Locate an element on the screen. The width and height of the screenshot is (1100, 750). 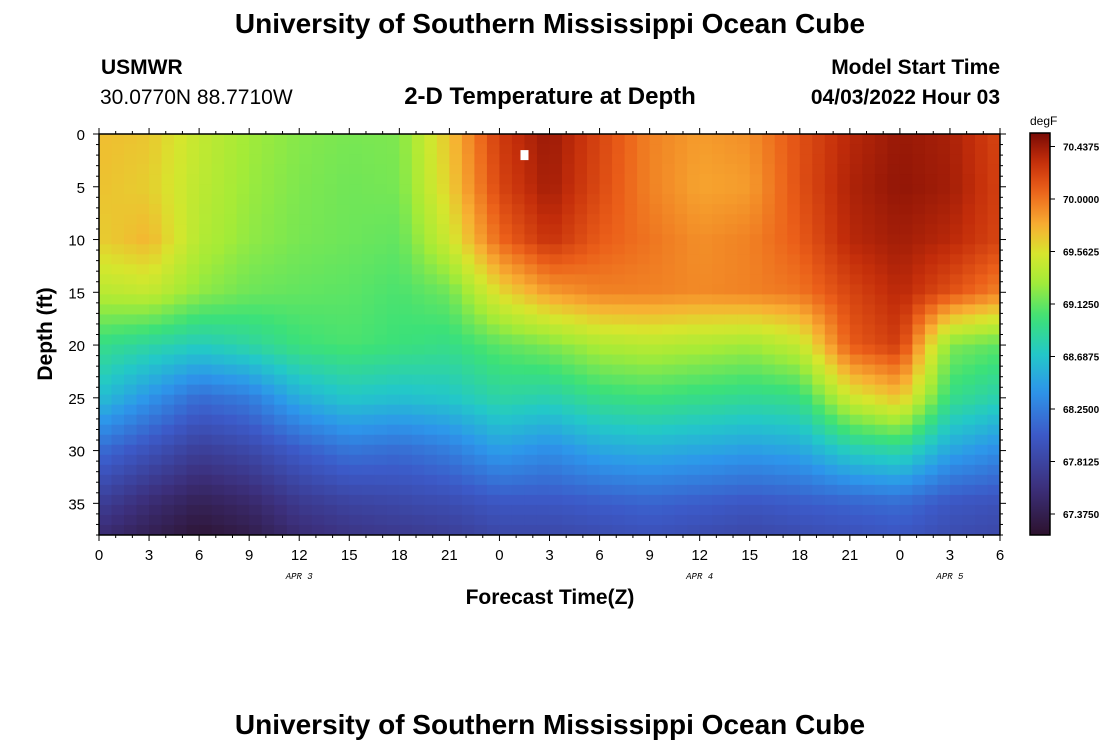
y-axis-label: Depth (ft) is located at coordinates (45, 333).